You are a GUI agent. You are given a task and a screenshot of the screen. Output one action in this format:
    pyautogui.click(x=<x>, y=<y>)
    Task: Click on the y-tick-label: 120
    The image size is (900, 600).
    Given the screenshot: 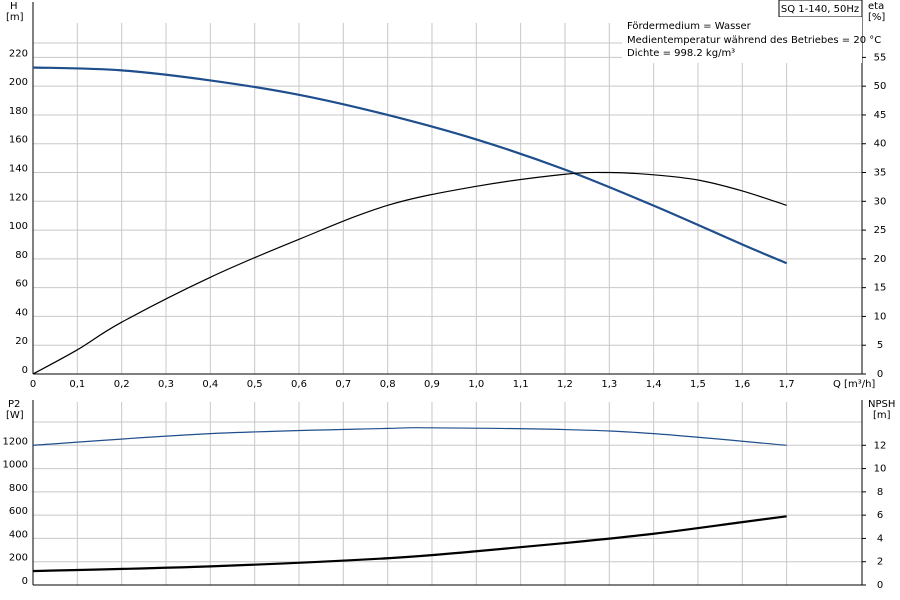 What is the action you would take?
    pyautogui.click(x=18, y=197)
    